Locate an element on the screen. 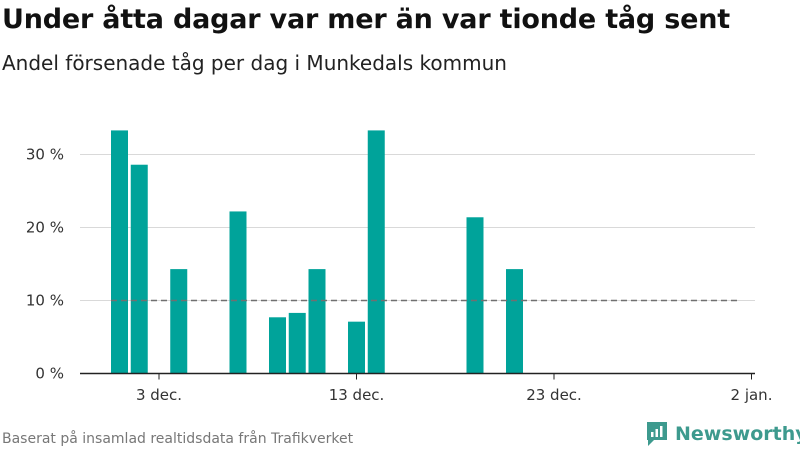 The width and height of the screenshot is (800, 450). brand-name: Newsworthy is located at coordinates (737, 434).